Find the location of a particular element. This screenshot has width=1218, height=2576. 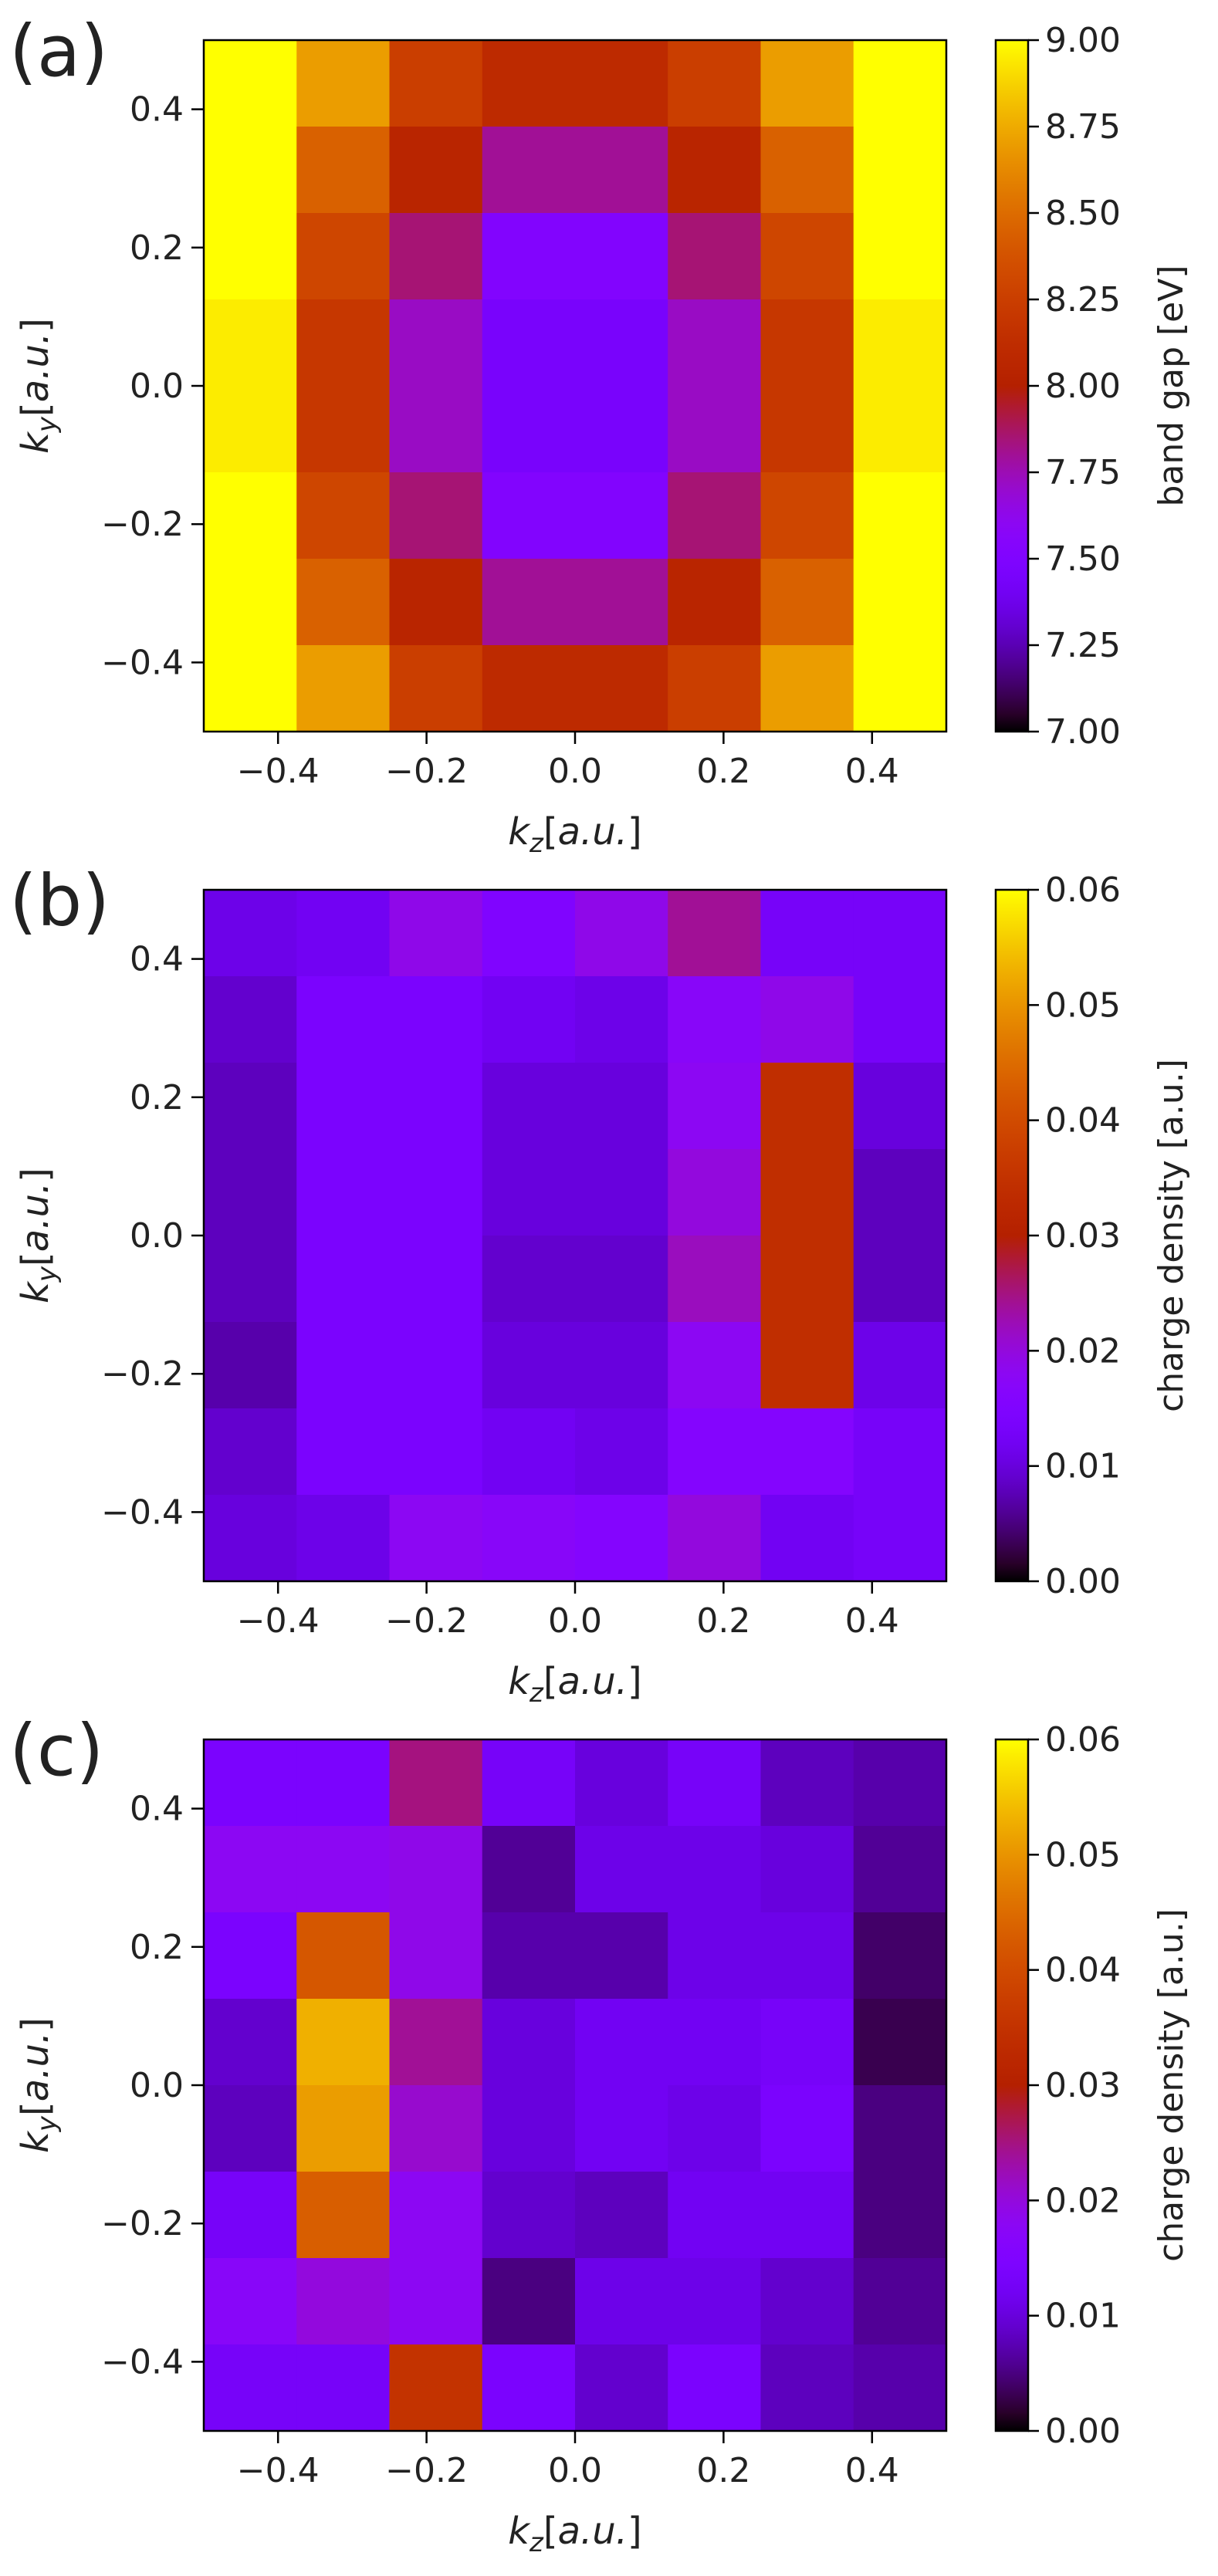

colorbar-tick-label: 7.25 is located at coordinates (1083, 645).